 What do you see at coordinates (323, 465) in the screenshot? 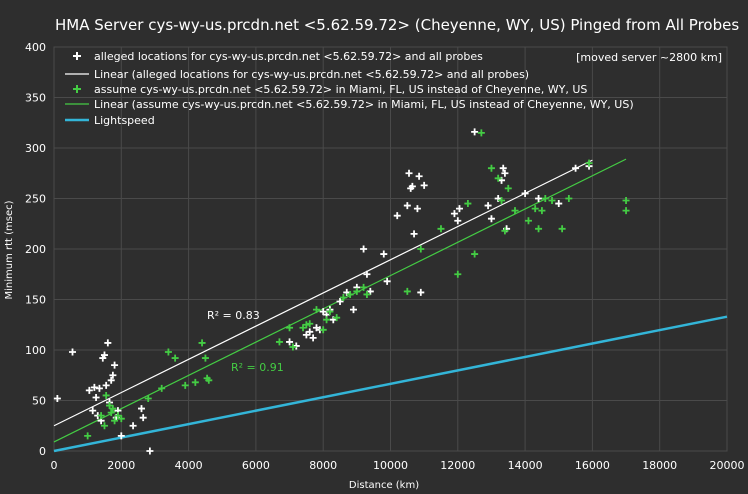
I see `x-tick-label: 8000` at bounding box center [323, 465].